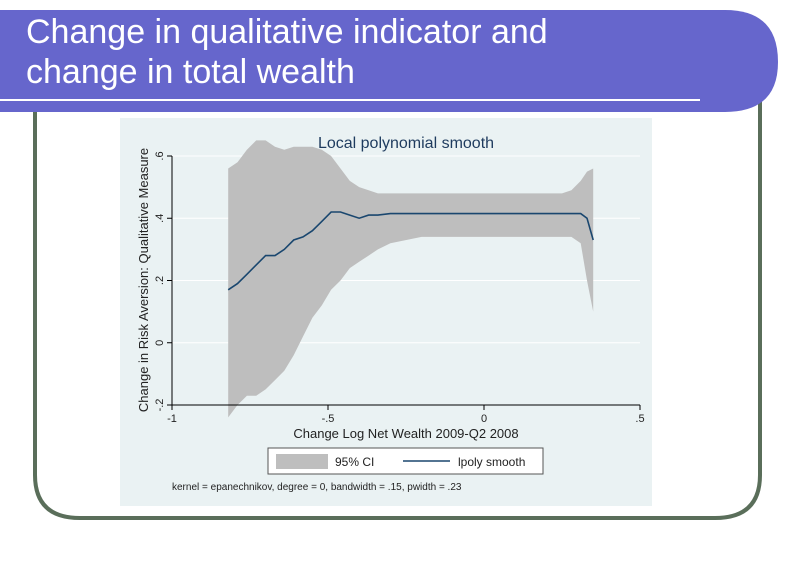 The height and width of the screenshot is (567, 794). I want to click on legend-ci-label: 95% CI, so click(354, 462).